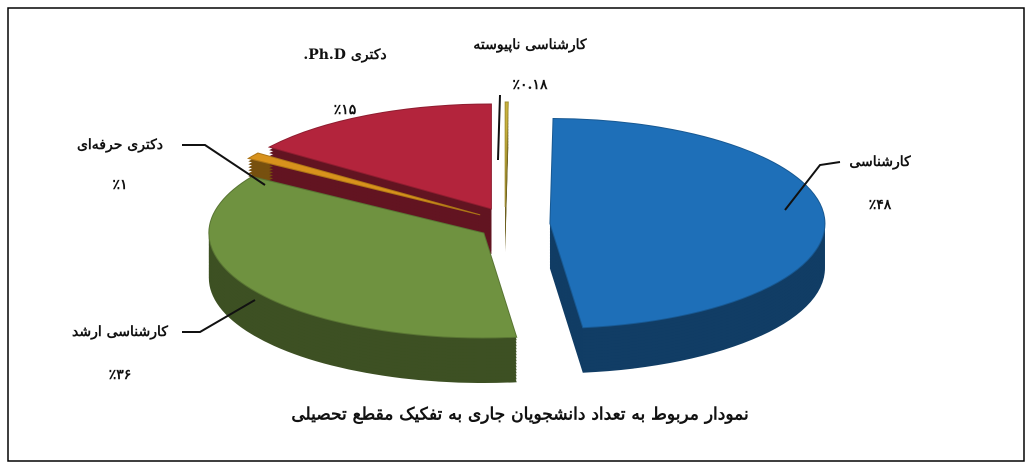 The image size is (1033, 470). Describe the element at coordinates (119, 185) in the screenshot. I see `value-label: ٪۱` at that location.